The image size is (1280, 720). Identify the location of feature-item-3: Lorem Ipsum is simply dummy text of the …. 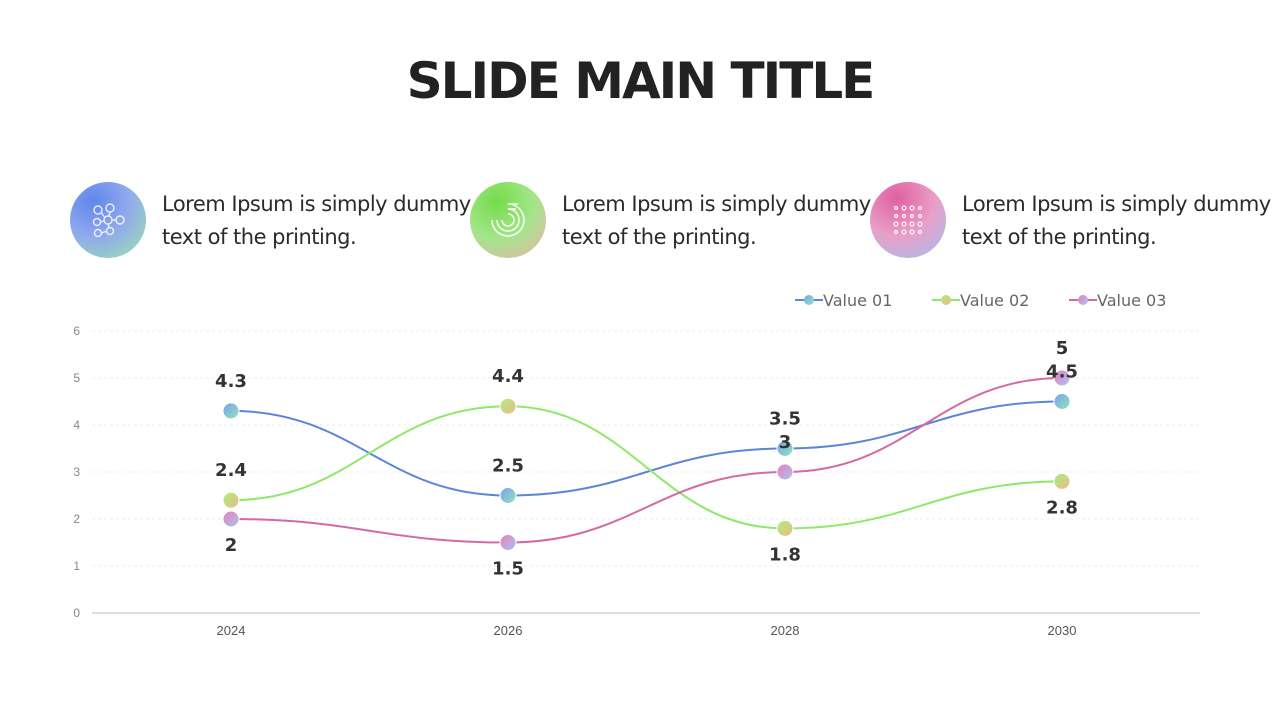
(1070, 222).